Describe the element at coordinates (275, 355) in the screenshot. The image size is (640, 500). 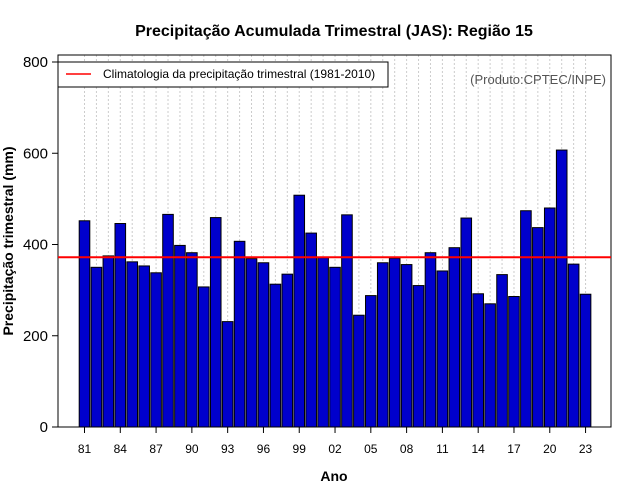
I see `bar-1997` at that location.